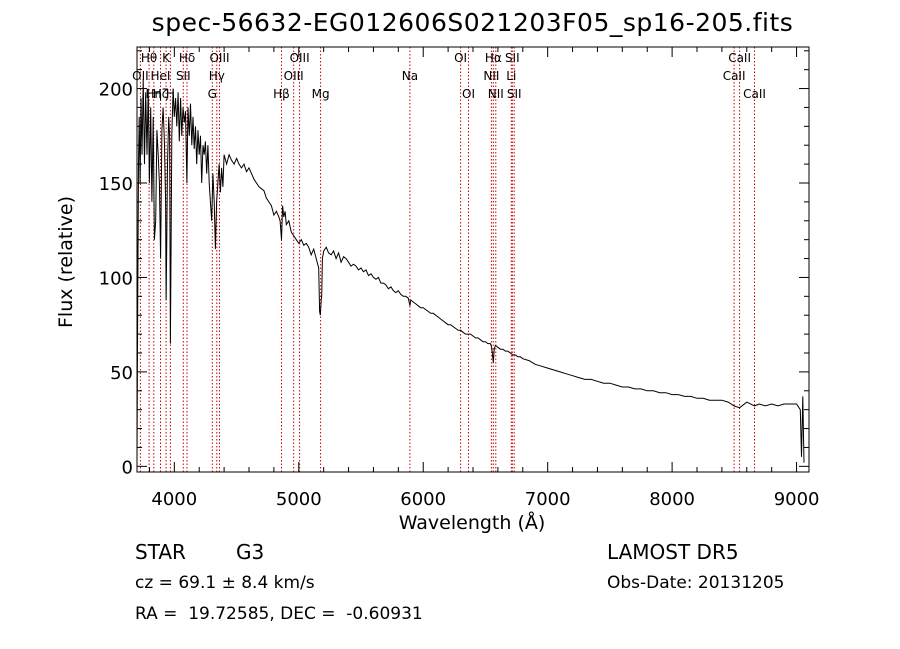 The image size is (900, 649). I want to click on x-tick-label: 4000, so click(174, 499).